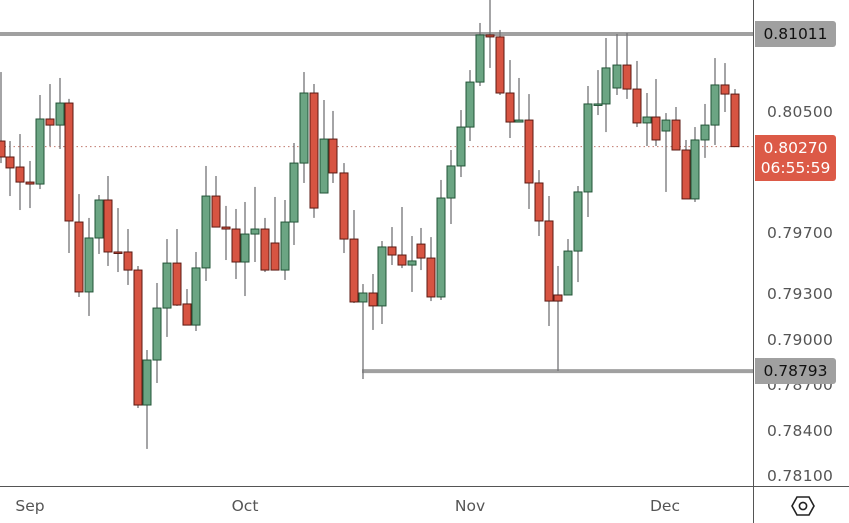 The width and height of the screenshot is (849, 523). What do you see at coordinates (245, 506) in the screenshot?
I see `time-tick-label: Oct` at bounding box center [245, 506].